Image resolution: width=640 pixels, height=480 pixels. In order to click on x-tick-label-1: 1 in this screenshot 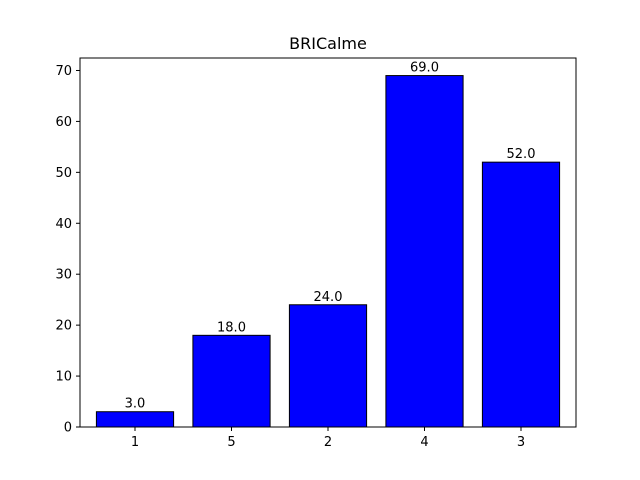, I will do `click(135, 442)`.